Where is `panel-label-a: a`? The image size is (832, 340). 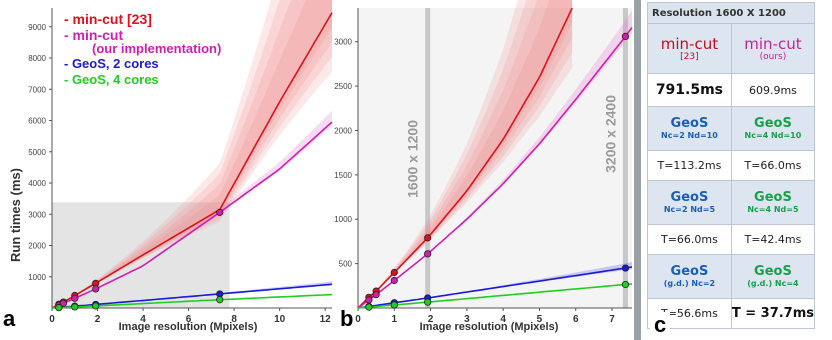
panel-label-a: a is located at coordinates (9, 318).